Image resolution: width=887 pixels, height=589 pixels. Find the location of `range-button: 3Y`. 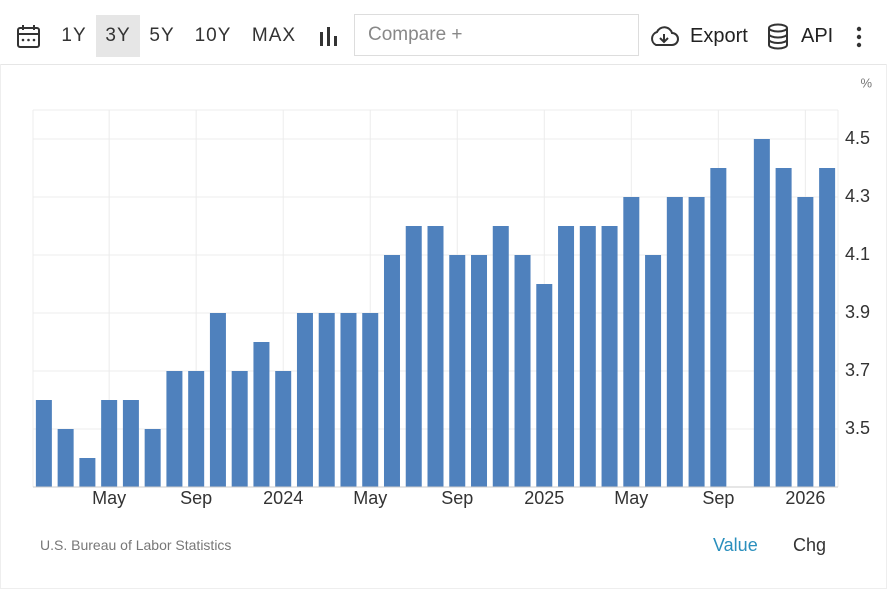

range-button: 3Y is located at coordinates (118, 36).